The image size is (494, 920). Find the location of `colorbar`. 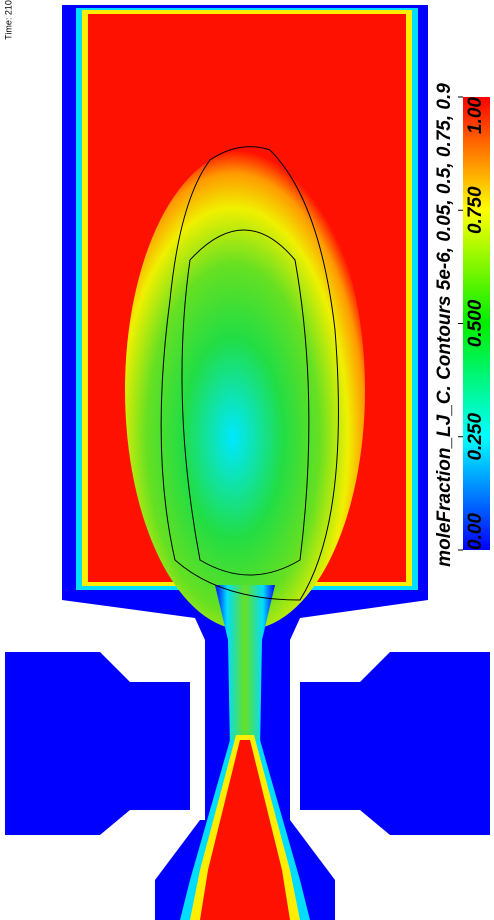

colorbar is located at coordinates (476, 323).